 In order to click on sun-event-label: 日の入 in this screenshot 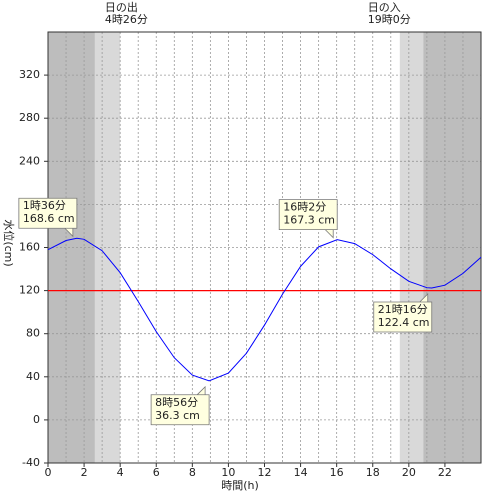, I will do `click(384, 7)`.